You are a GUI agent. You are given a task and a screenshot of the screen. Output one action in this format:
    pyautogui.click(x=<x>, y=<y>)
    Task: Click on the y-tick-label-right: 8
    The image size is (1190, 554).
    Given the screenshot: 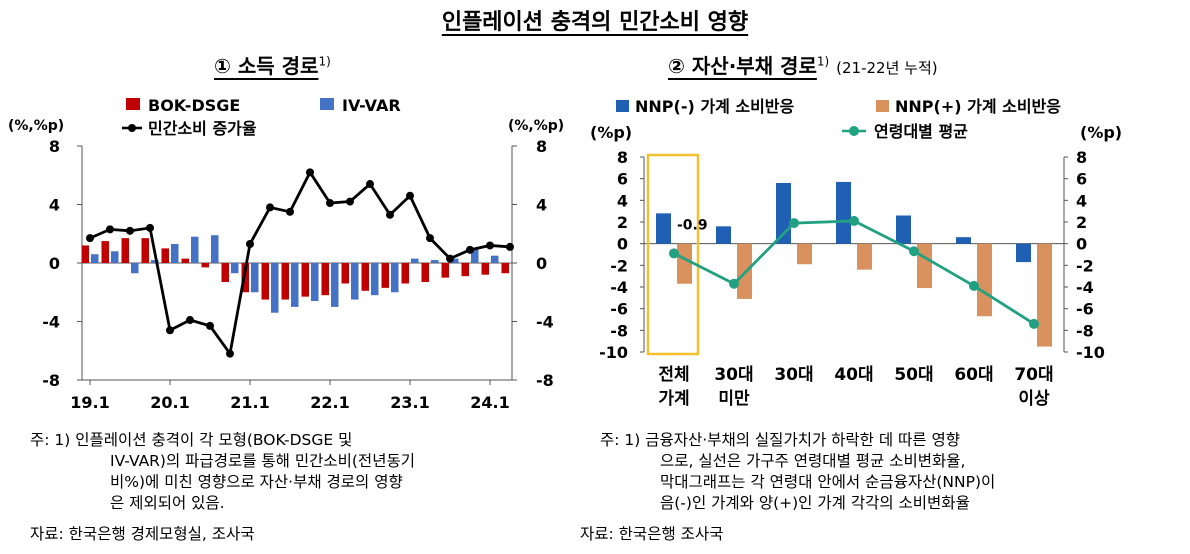 What is the action you would take?
    pyautogui.click(x=1081, y=157)
    